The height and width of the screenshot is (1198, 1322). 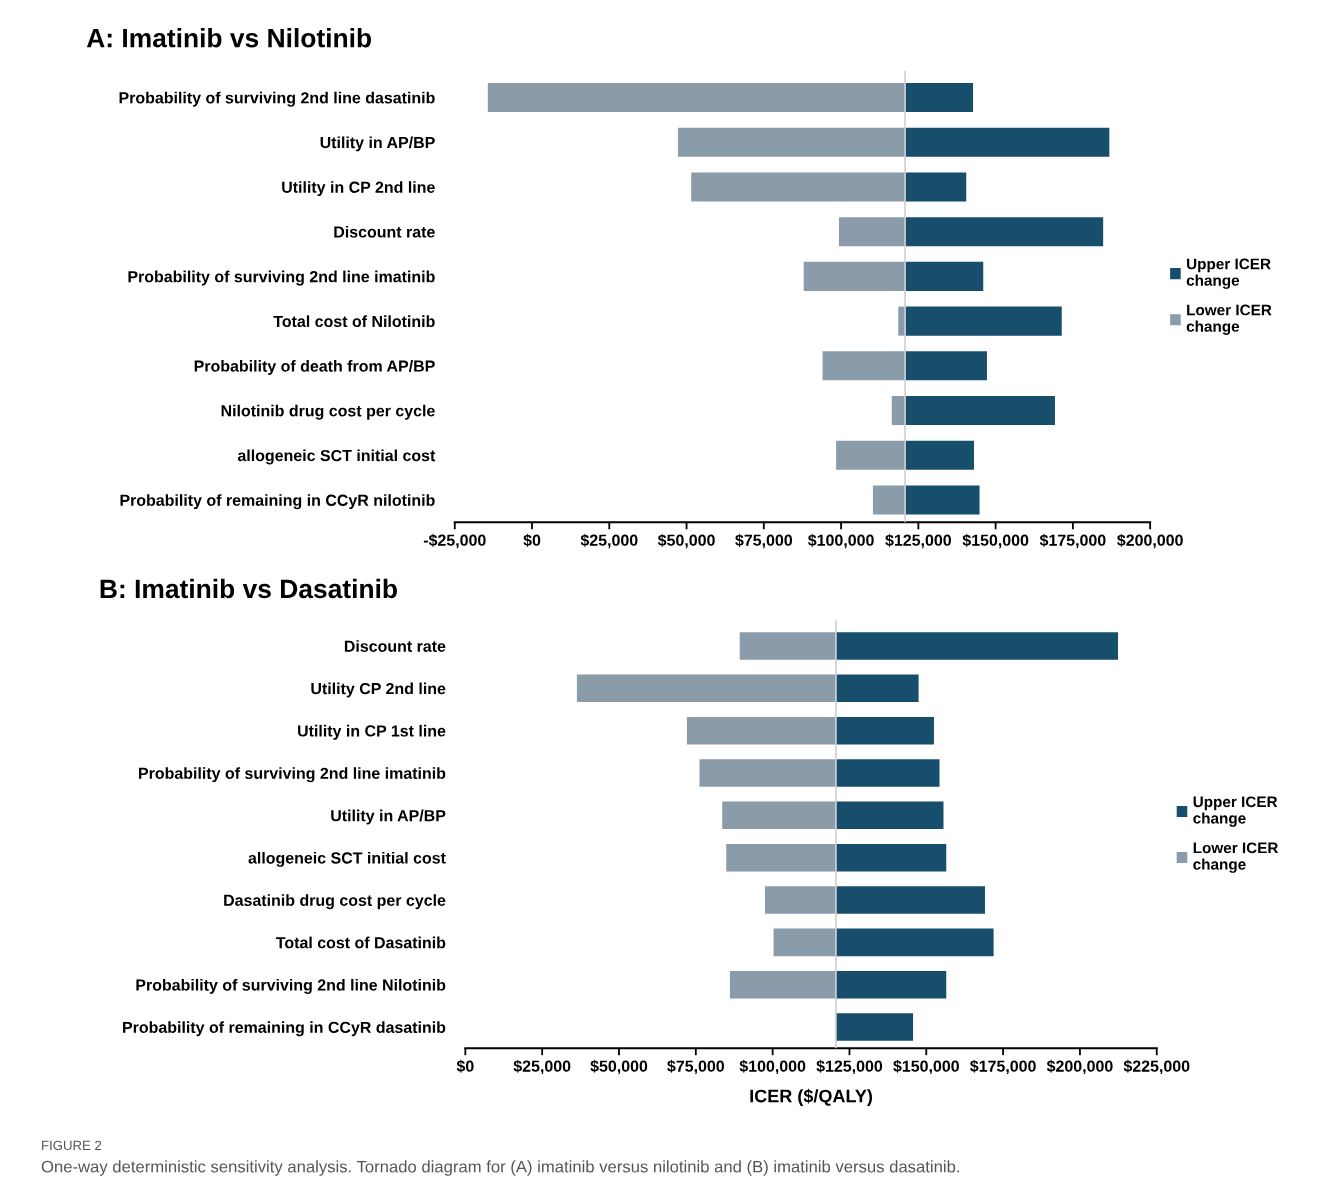 What do you see at coordinates (500, 1168) in the screenshot?
I see `text: One-way deterministic sensitivity analysis. Tornado diagram for (A) imatinib versus nilotinib and (B) imatinib versus dasatinib.` at bounding box center [500, 1168].